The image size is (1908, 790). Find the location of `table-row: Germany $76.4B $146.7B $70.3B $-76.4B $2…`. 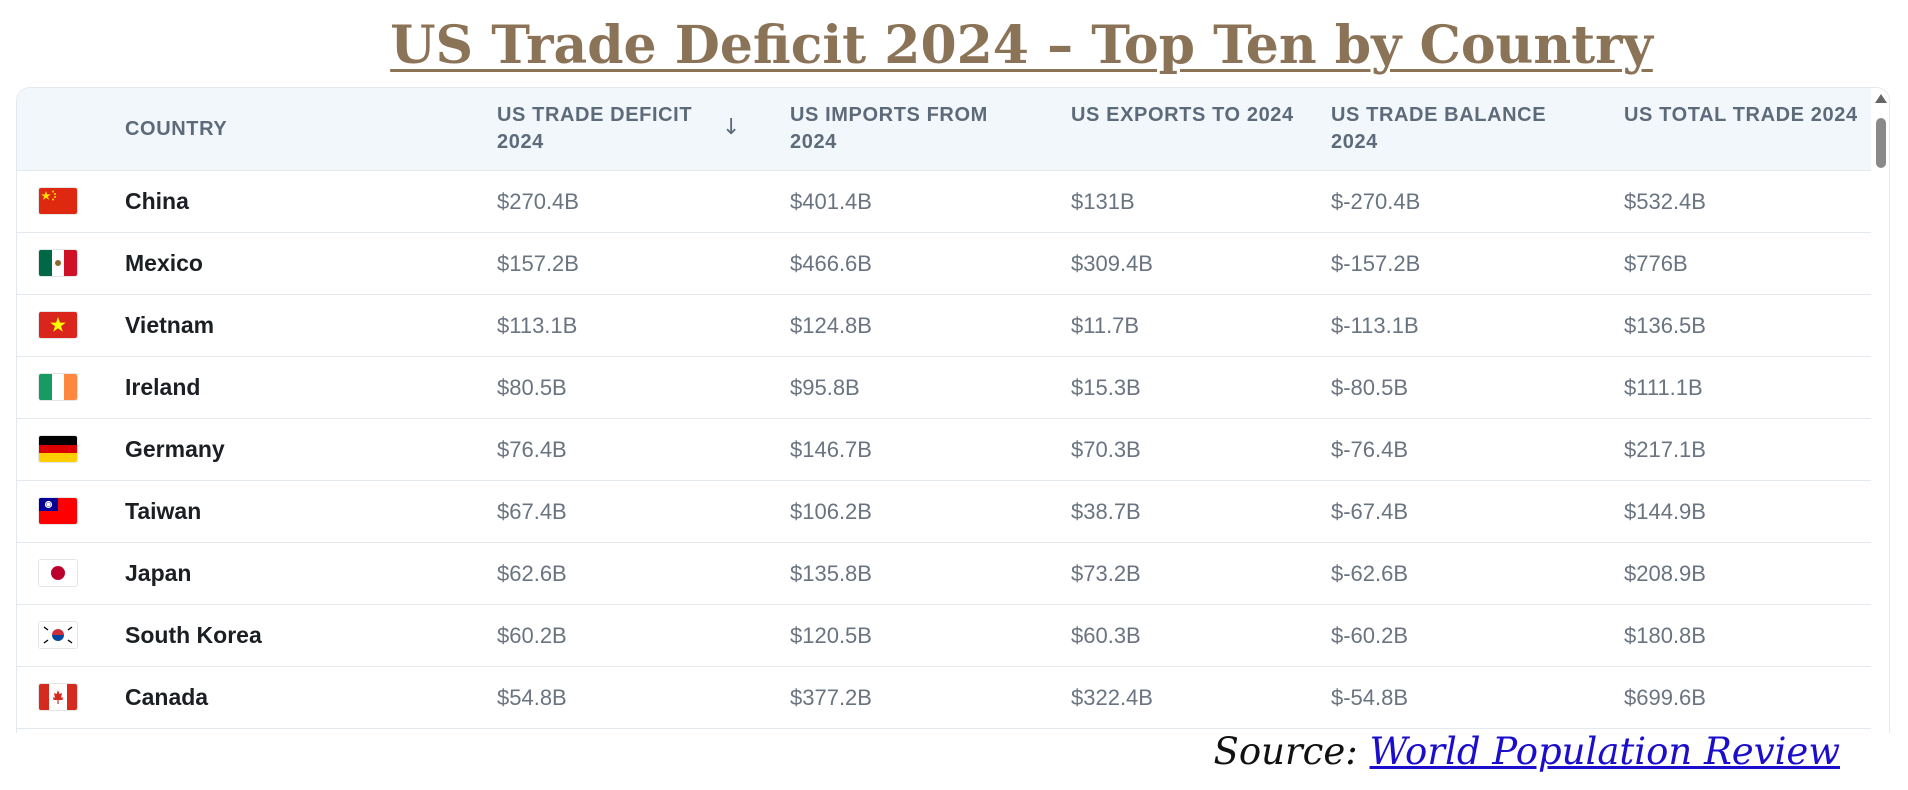

table-row: Germany $76.4B $146.7B $70.3B $-76.4B $2… is located at coordinates (944, 450).